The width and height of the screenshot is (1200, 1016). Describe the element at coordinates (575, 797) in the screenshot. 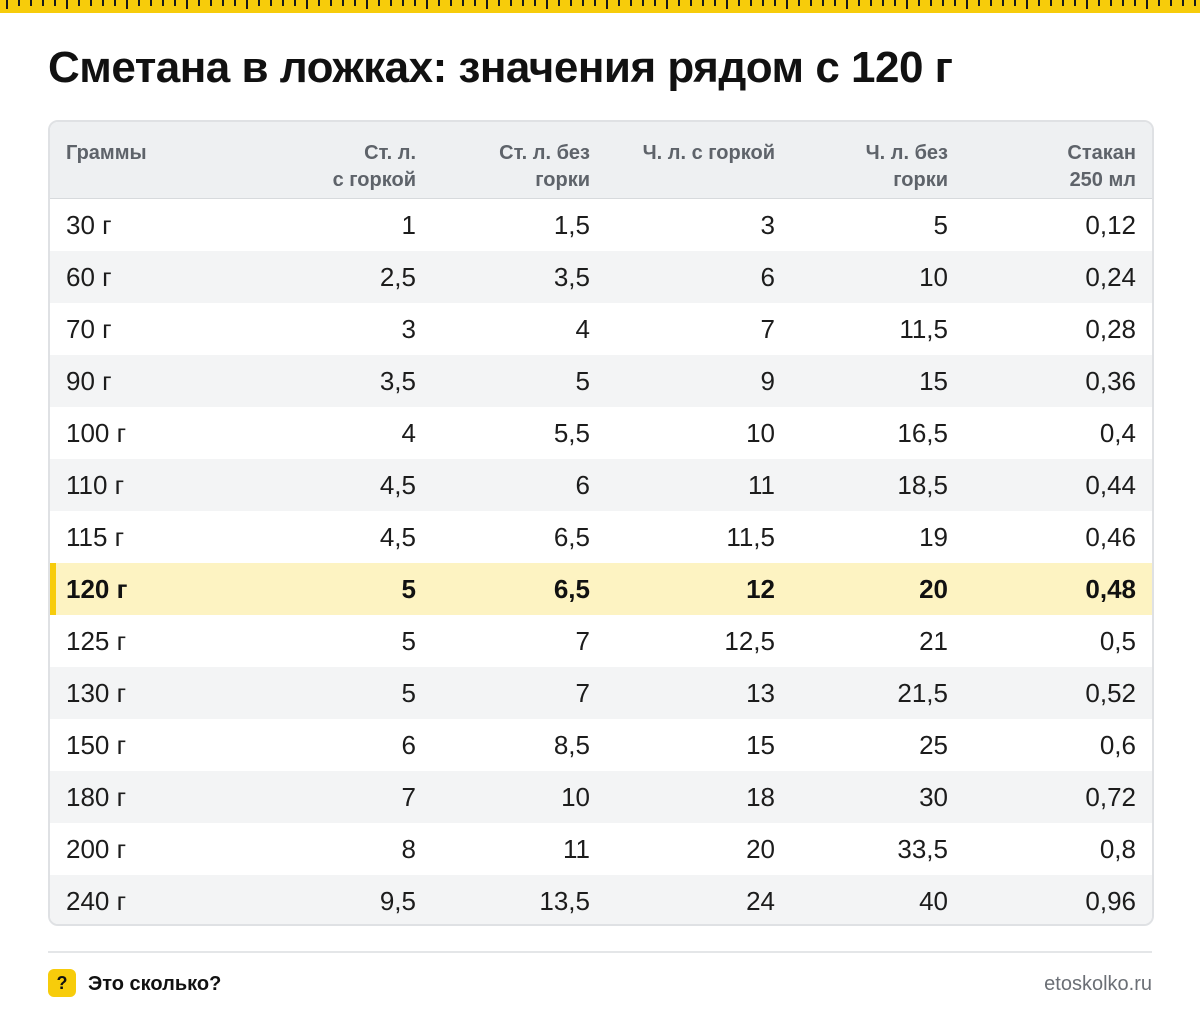

I see `cell-tbsp-level: 10` at that location.